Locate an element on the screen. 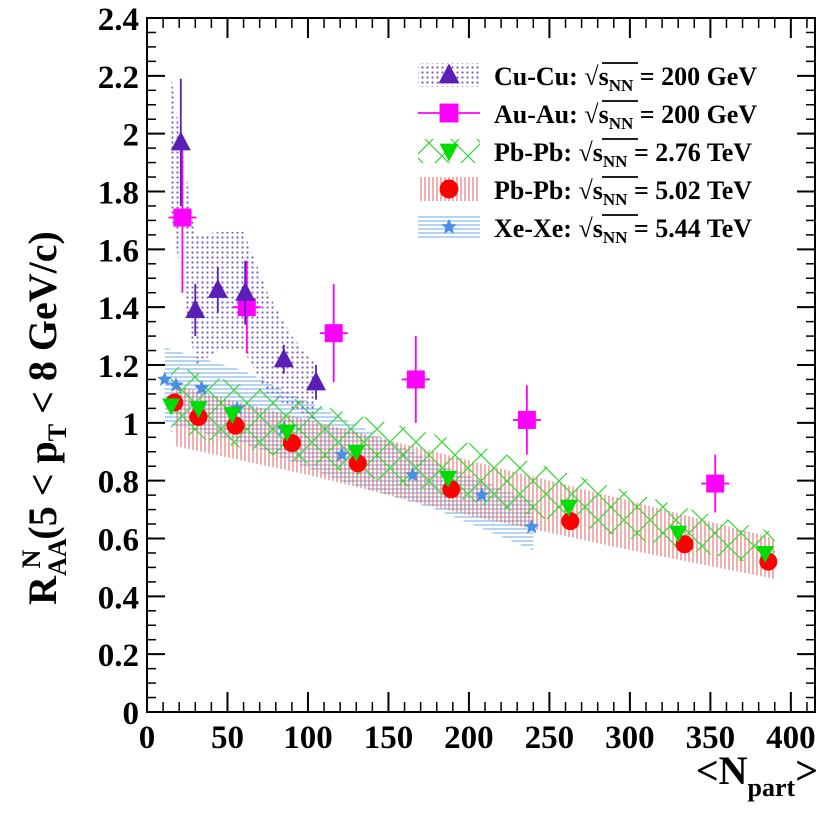 This screenshot has width=830, height=814. y-tick-label: 0.2 is located at coordinates (118, 656).